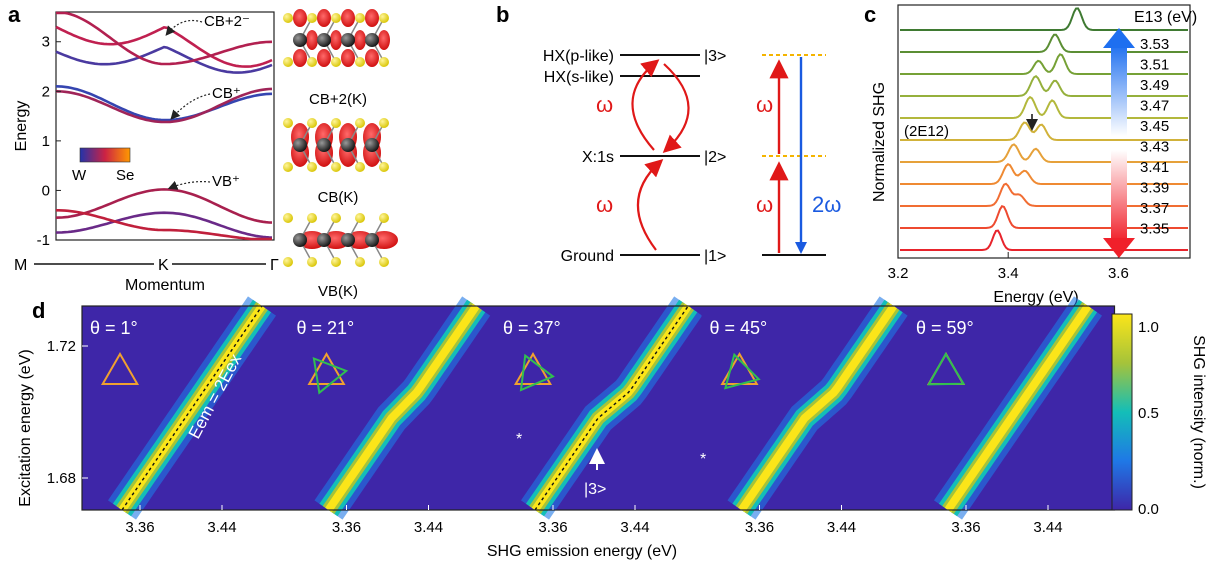  Describe the element at coordinates (739, 328) in the screenshot. I see `angle-label-3: θ = 45°` at that location.